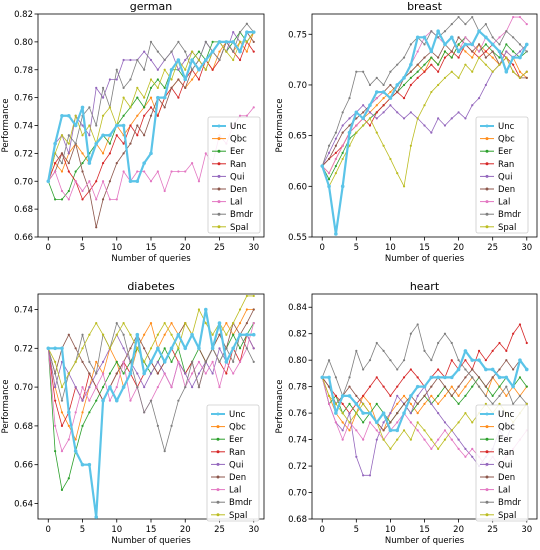 This screenshot has height=550, width=540. I want to click on y-tick-label: 0.64, so click(23, 504).